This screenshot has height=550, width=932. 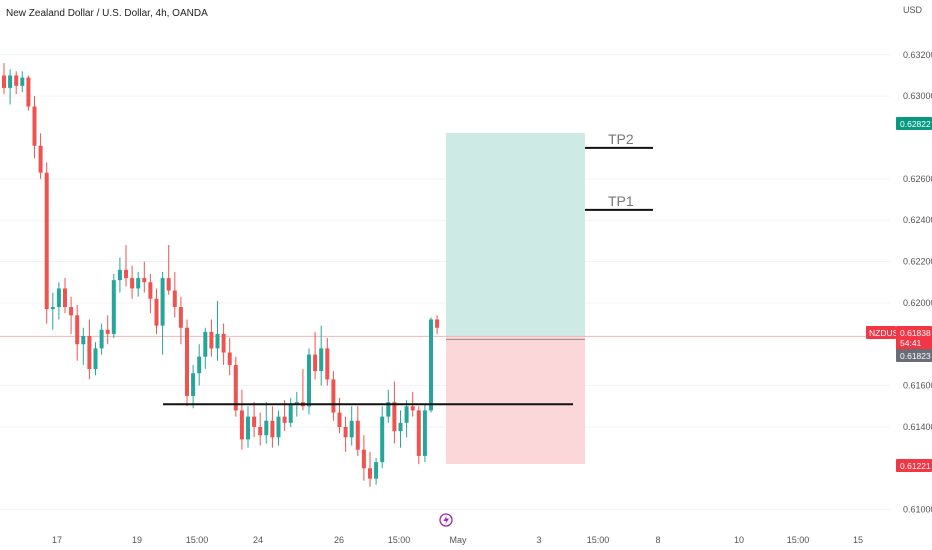 I want to click on event-icon, so click(x=446, y=520).